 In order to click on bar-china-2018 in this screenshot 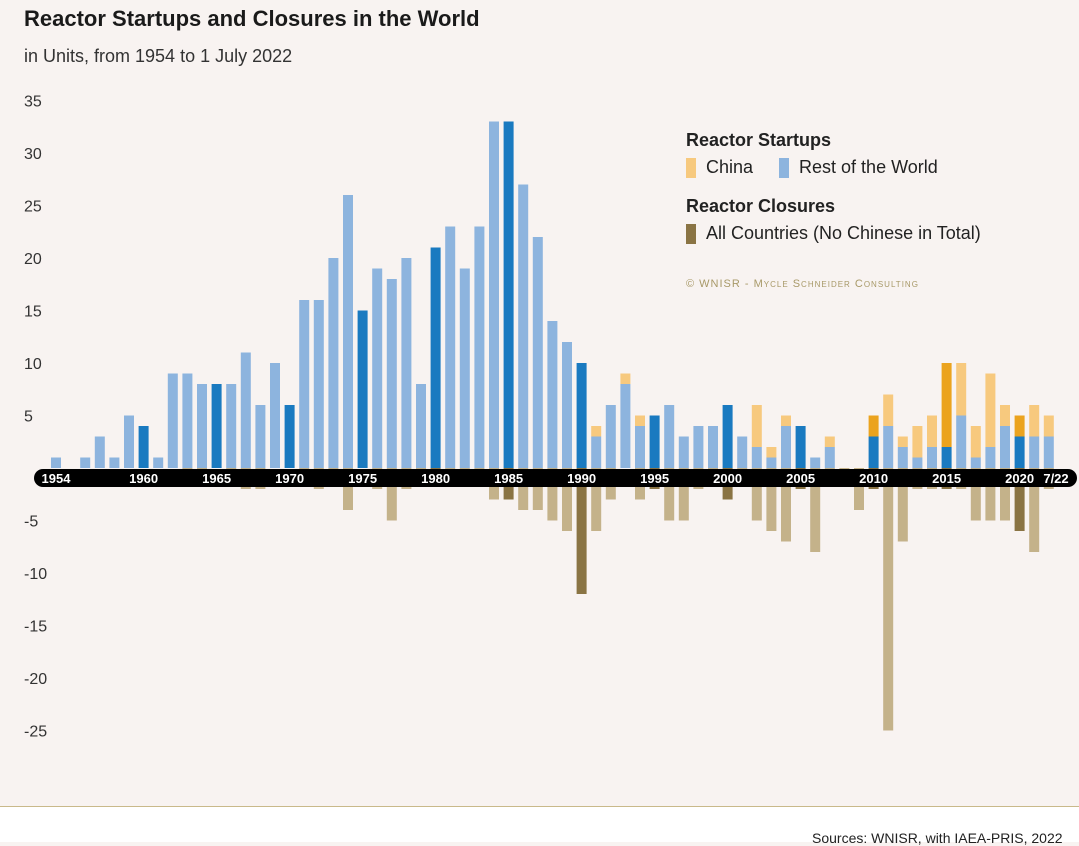, I will do `click(990, 410)`.